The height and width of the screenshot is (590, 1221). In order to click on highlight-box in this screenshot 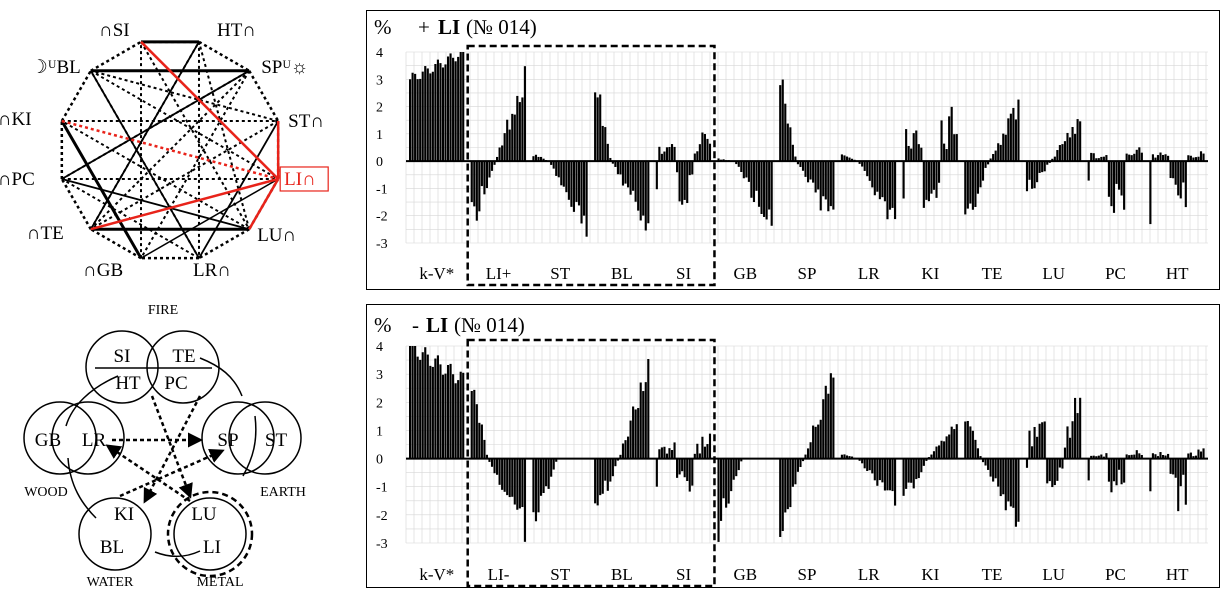, I will do `click(591, 463)`.